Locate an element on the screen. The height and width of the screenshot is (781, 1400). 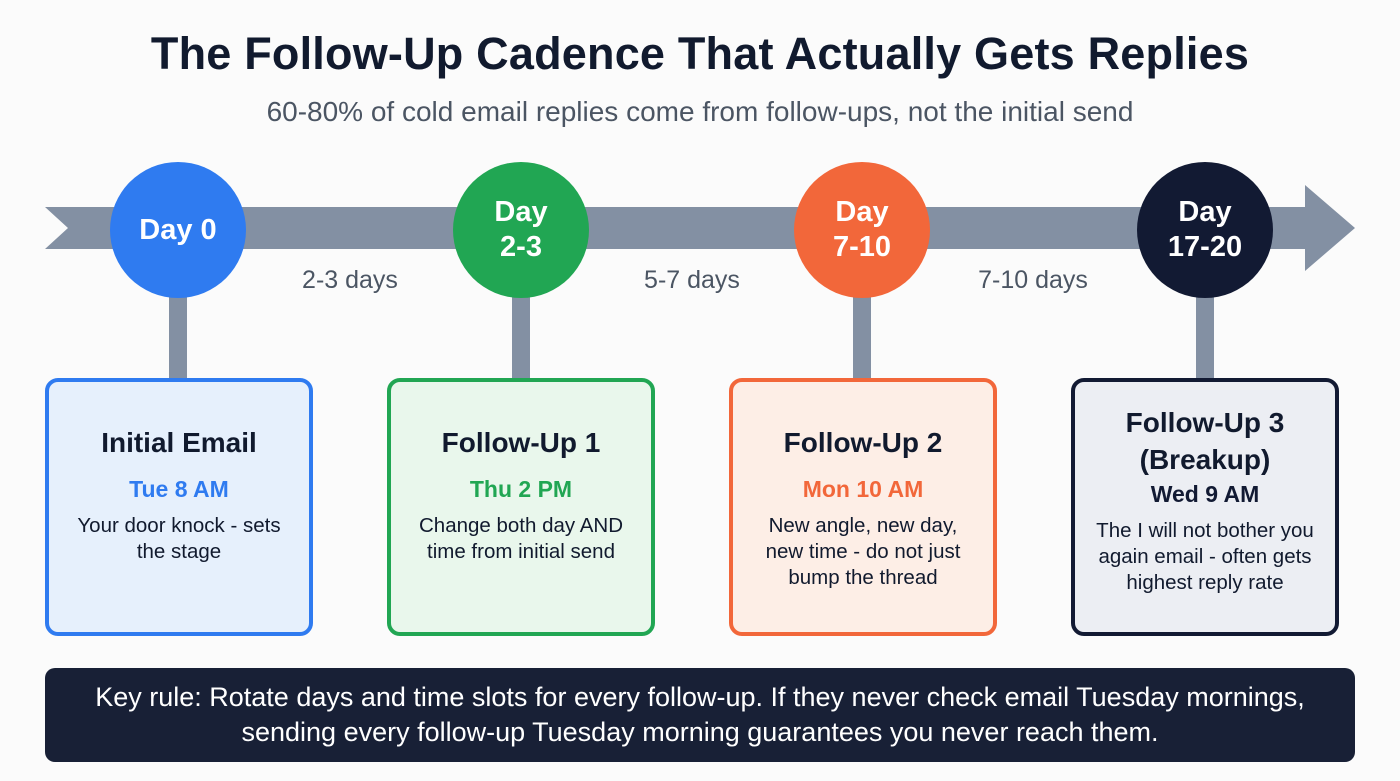
gap-label: 5-7 days is located at coordinates (692, 280).